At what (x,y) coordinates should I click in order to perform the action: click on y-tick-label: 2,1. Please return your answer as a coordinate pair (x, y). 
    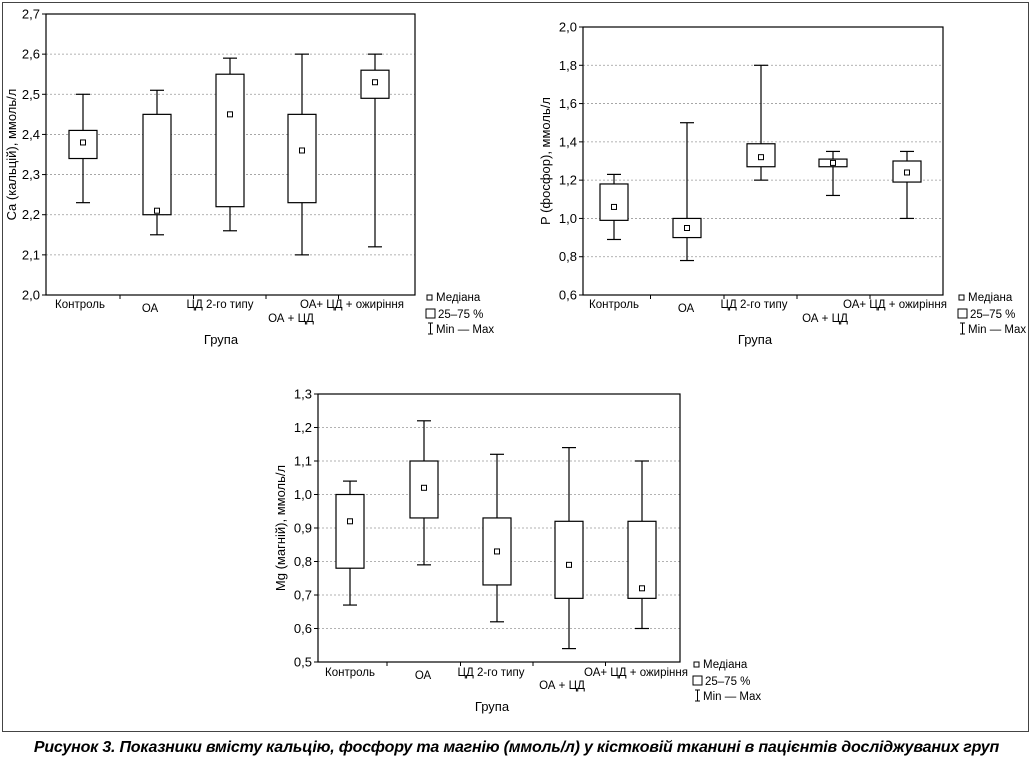
    Looking at the image, I should click on (31, 254).